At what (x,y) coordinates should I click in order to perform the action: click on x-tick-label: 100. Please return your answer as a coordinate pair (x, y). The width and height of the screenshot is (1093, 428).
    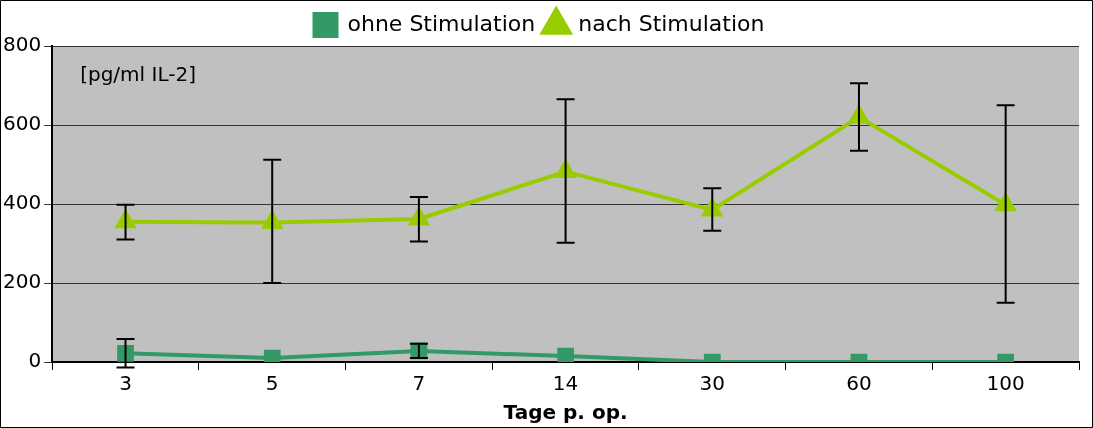
    Looking at the image, I should click on (1005, 383).